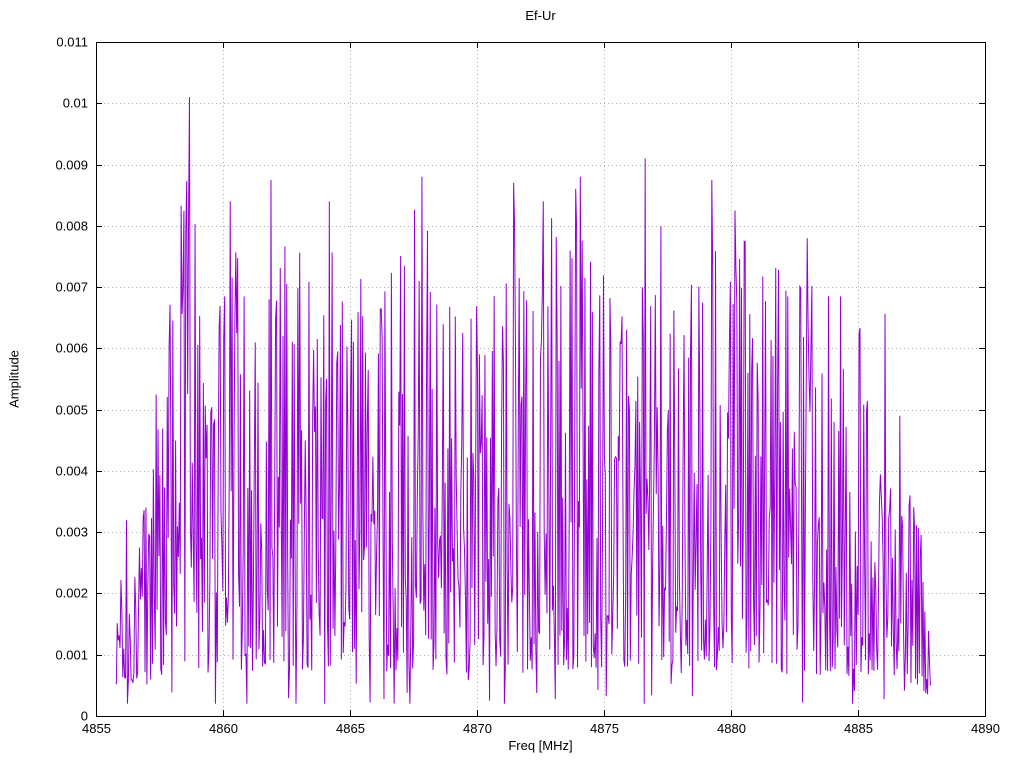 The height and width of the screenshot is (768, 1024). What do you see at coordinates (350, 728) in the screenshot?
I see `x-tick-label: 4865` at bounding box center [350, 728].